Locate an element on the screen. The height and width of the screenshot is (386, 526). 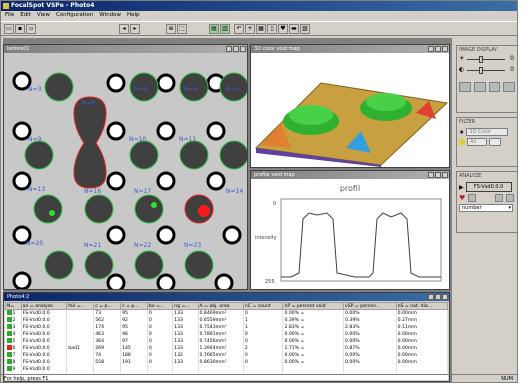
chevron-down-icon: ▾ is located at coordinates (509, 208).